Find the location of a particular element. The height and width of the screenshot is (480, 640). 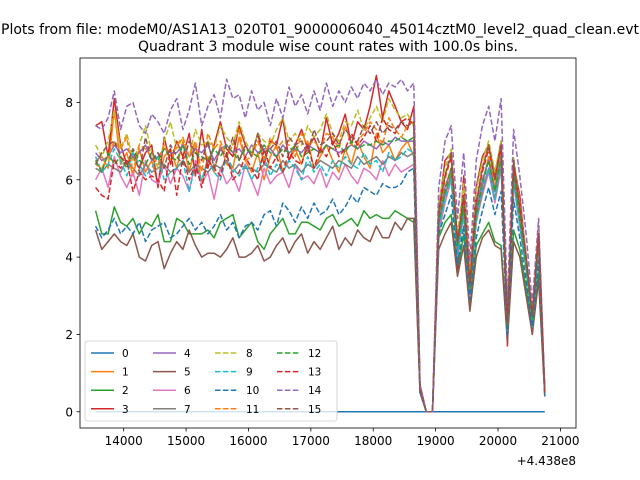

legend-label-10: 10 is located at coordinates (252, 391).